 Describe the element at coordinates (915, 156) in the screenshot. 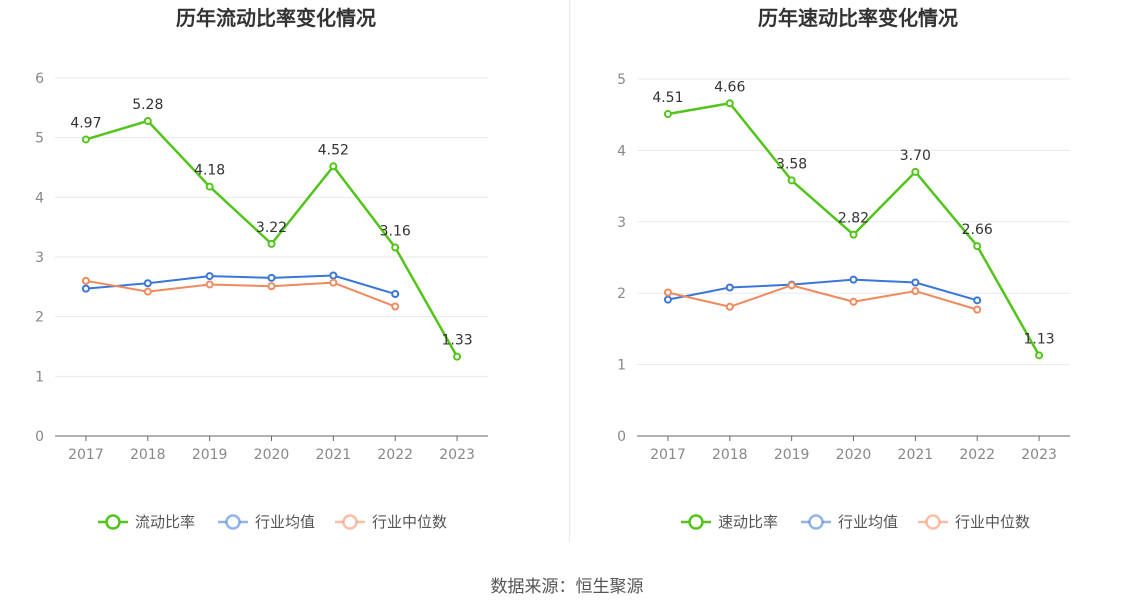

I see `data-label: 3.70` at that location.